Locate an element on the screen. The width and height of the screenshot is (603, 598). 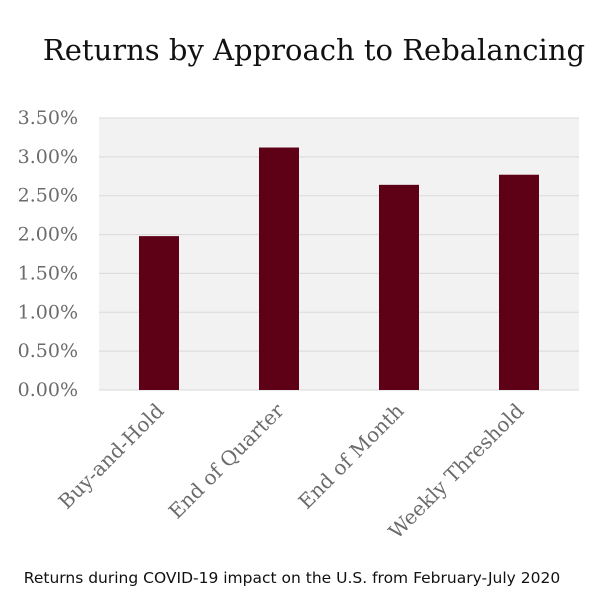
y-tick-label: 0.50% is located at coordinates (48, 351).